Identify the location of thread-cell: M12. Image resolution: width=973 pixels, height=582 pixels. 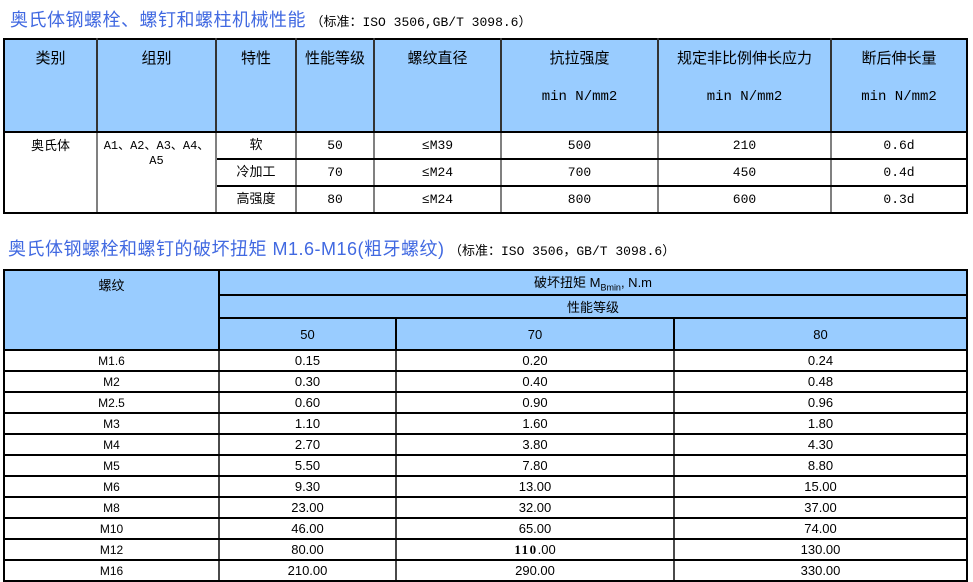
(111, 549).